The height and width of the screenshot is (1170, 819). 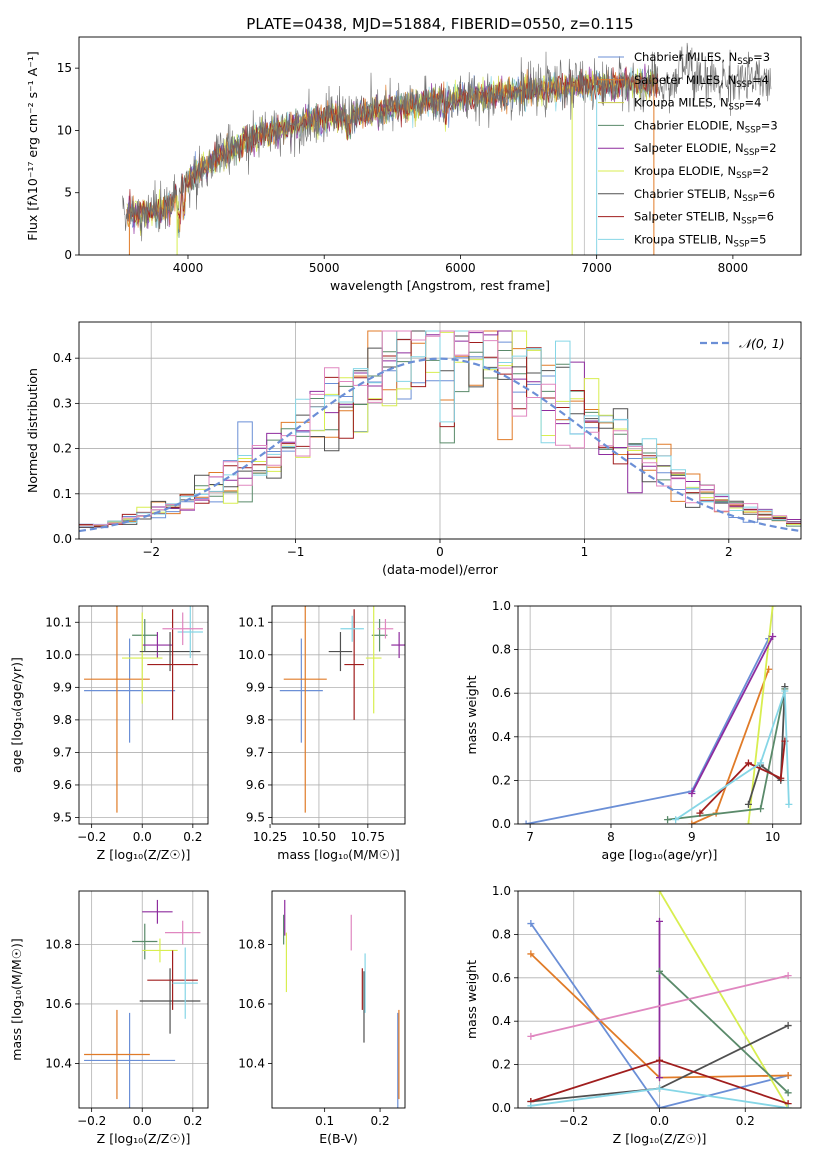 What do you see at coordinates (611, 837) in the screenshot?
I see `x-tick-label: 8` at bounding box center [611, 837].